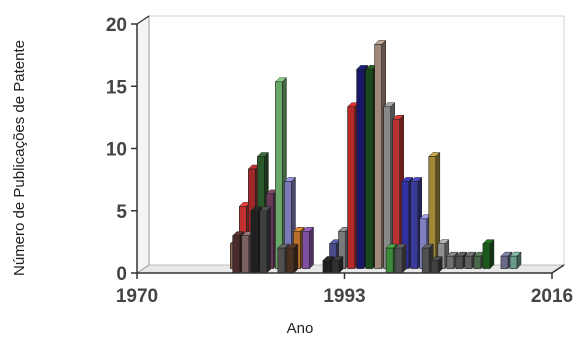 The image size is (574, 340). Describe the element at coordinates (116, 150) in the screenshot. I see `y-tick-label-10: 10` at that location.